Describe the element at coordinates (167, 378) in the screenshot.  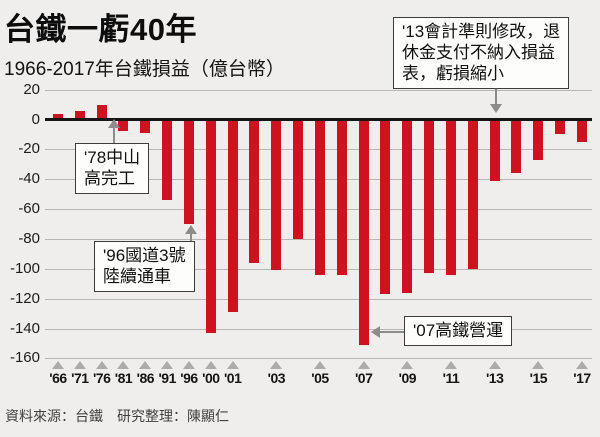
I see `x-axis-label: '91` at that location.